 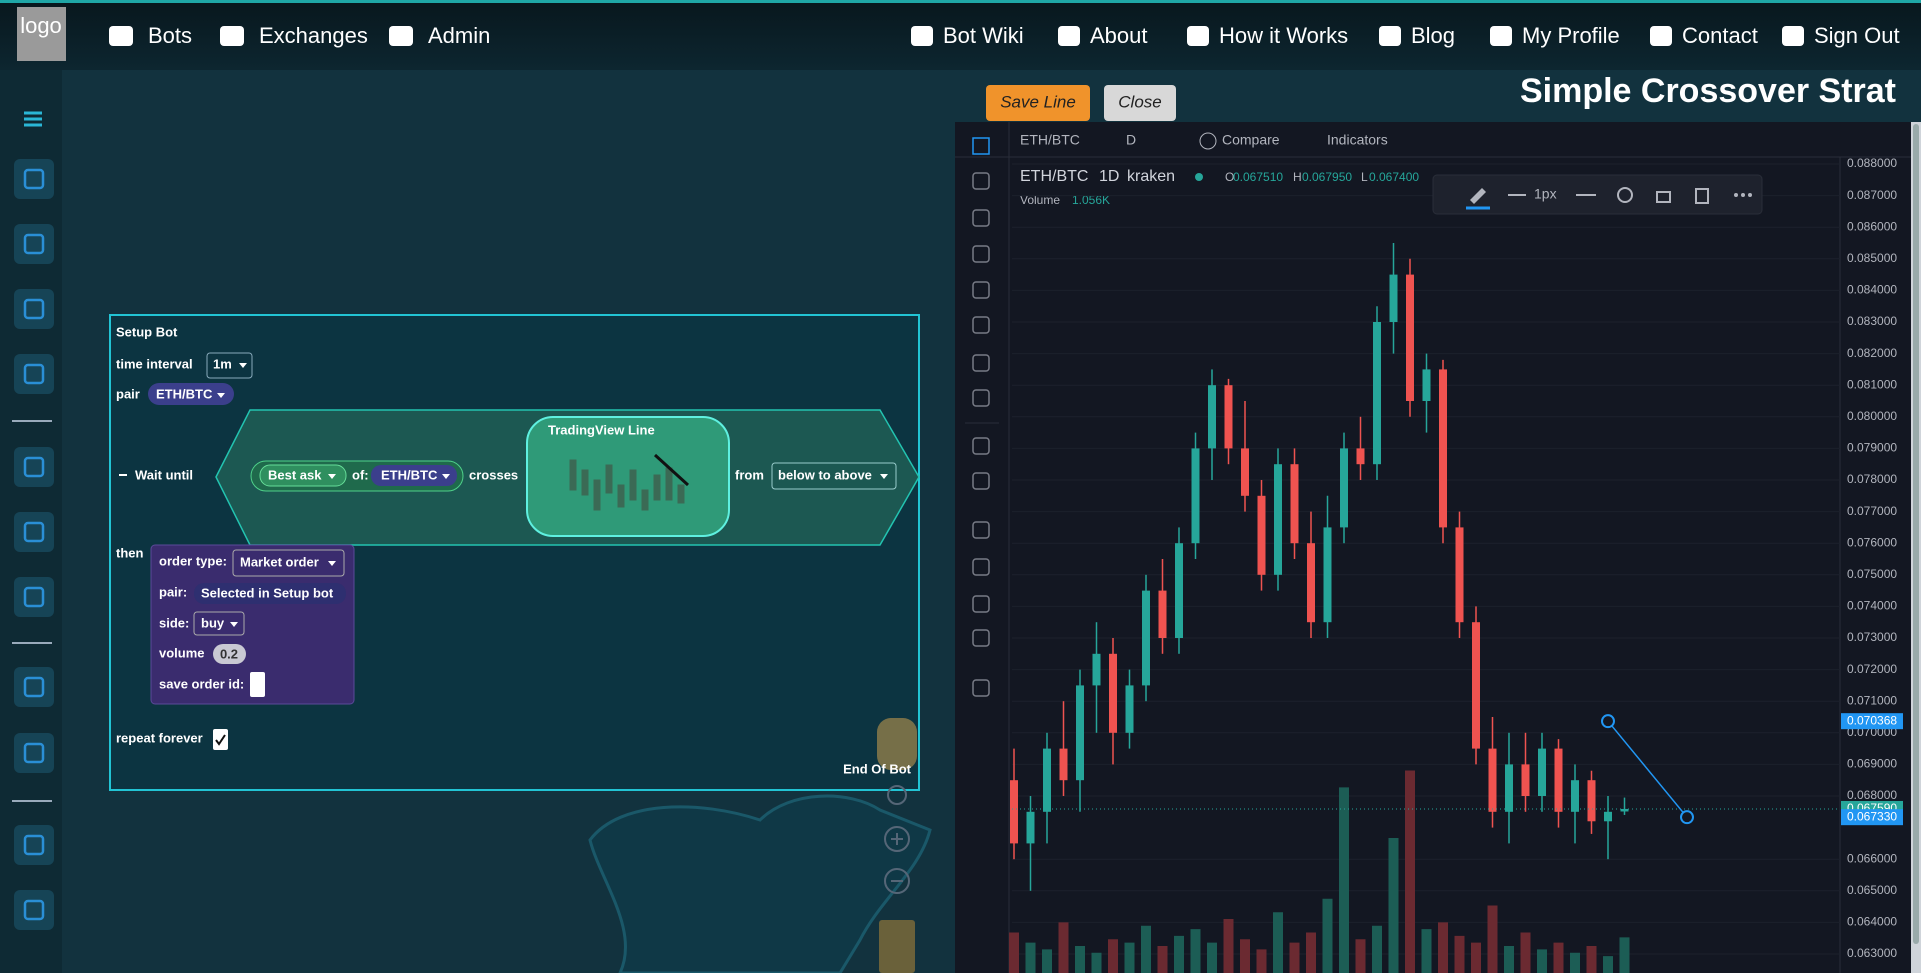 I want to click on y-tick-label: 0.066000, so click(x=1872, y=858).